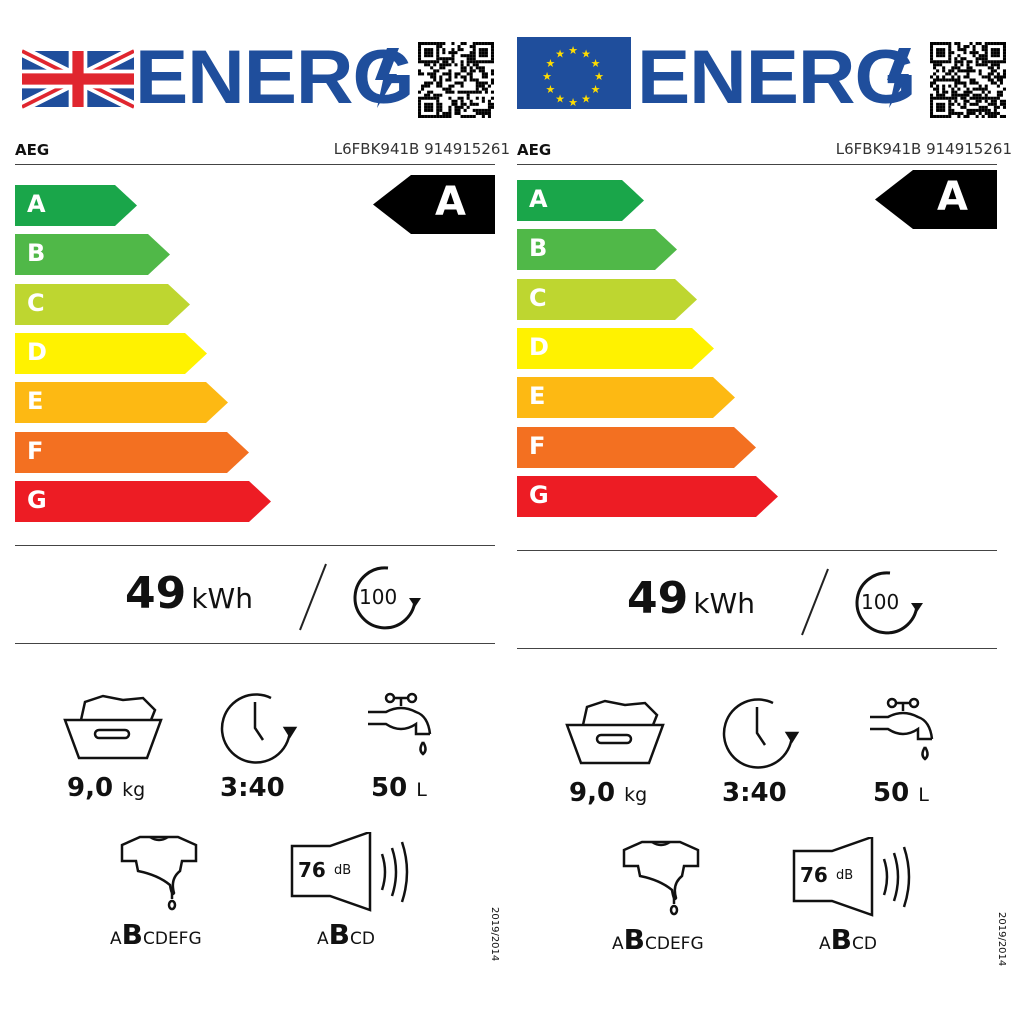 This screenshot has width=1024, height=1024. What do you see at coordinates (574, 75) in the screenshot?
I see `eu-flag: ★ ★ ★ ★ ★ ★ ★ ★ ★ ★ ★ ★` at bounding box center [574, 75].